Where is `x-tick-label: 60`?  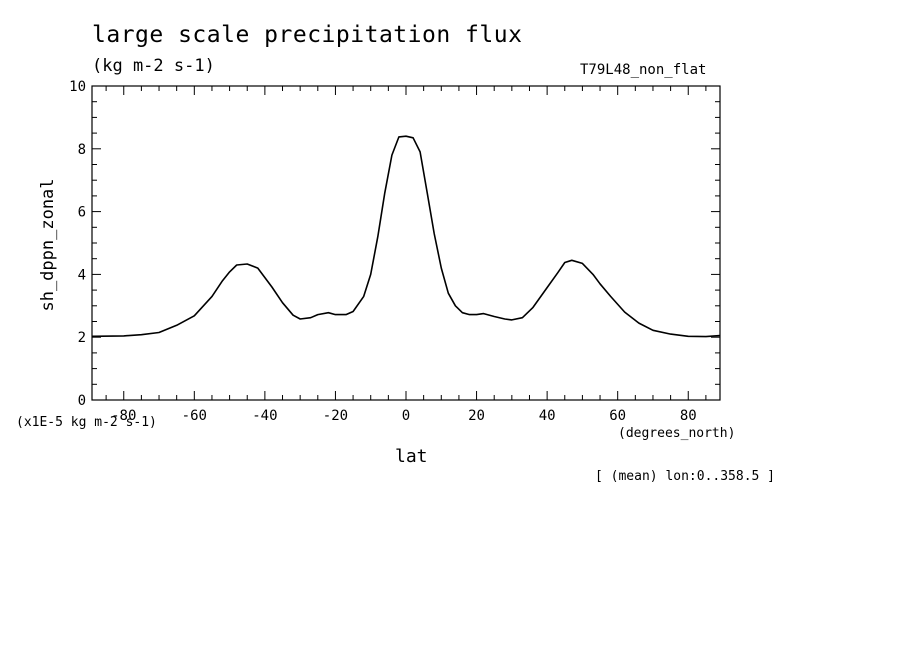
x-tick-label: 60 is located at coordinates (617, 416).